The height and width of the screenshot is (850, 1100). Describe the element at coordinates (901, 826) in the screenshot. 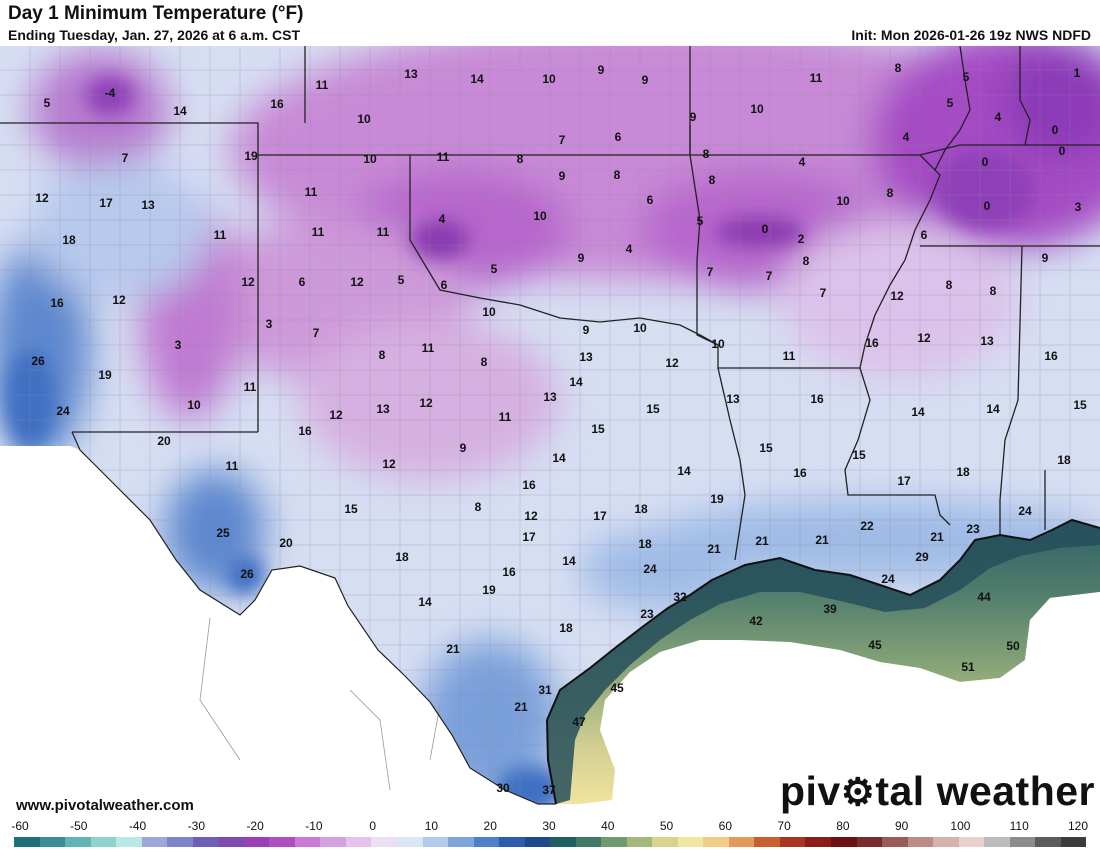

I see `scale-tick-label: 90` at that location.